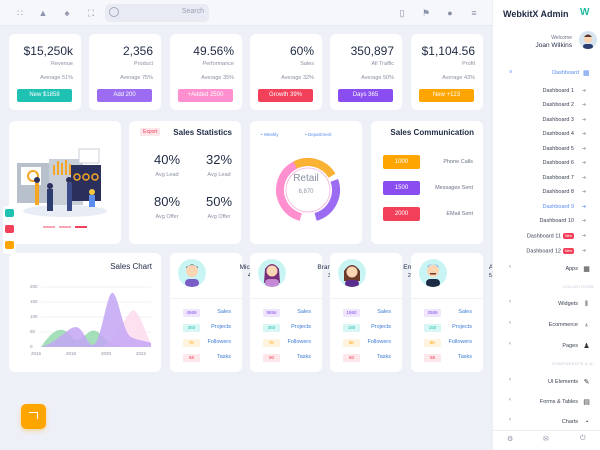 Image resolution: width=600 pixels, height=450 pixels. Describe the element at coordinates (459, 214) in the screenshot. I see `email-sent-label: EMail Sent` at that location.